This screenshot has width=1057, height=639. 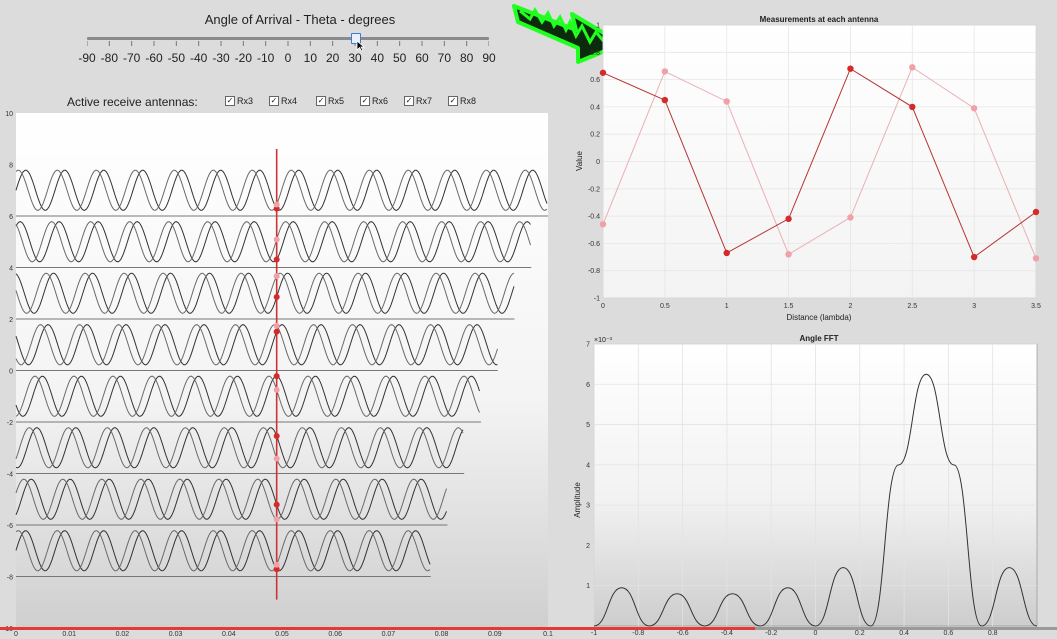 What do you see at coordinates (904, 633) in the screenshot?
I see `fft-x-tick-label: 0.4` at bounding box center [904, 633].